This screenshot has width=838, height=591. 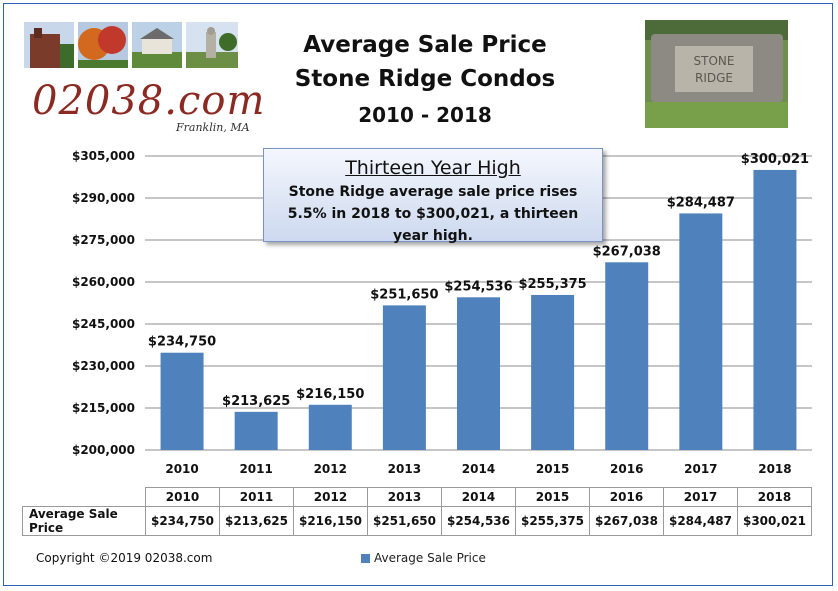 I want to click on data-table-value-cell: $284,487, so click(x=700, y=521).